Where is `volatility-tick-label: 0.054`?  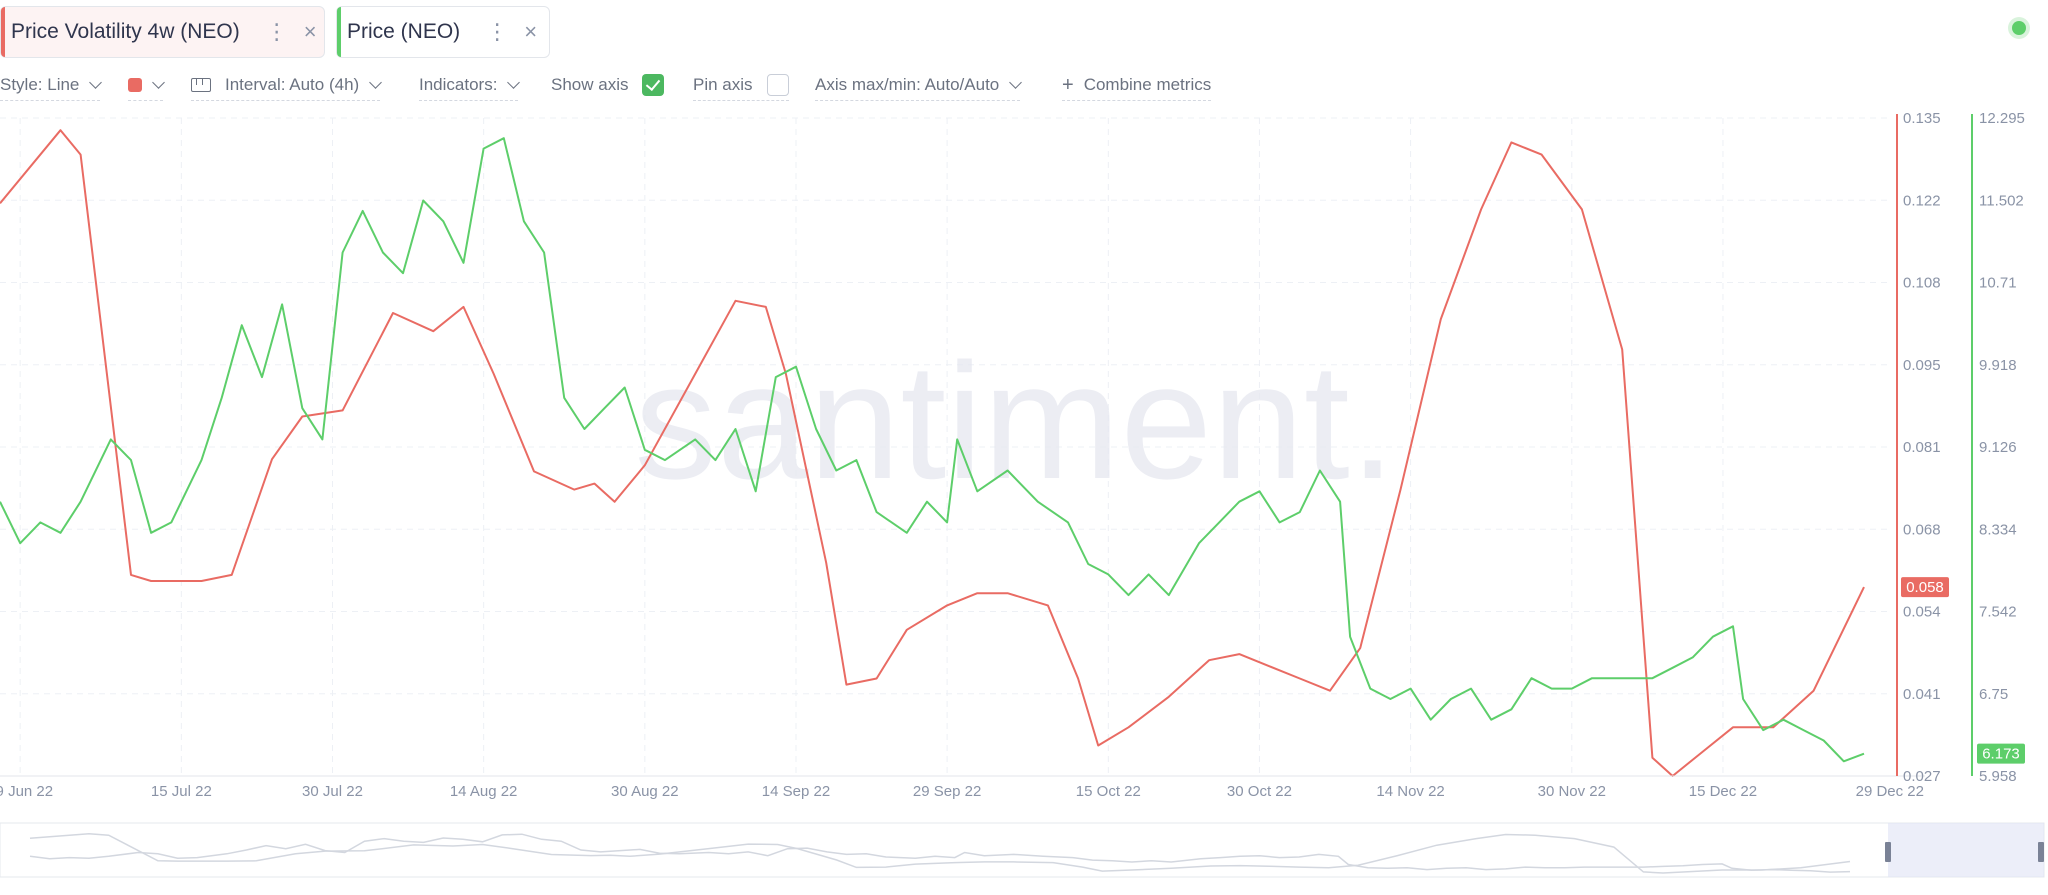
volatility-tick-label: 0.054 is located at coordinates (1922, 612).